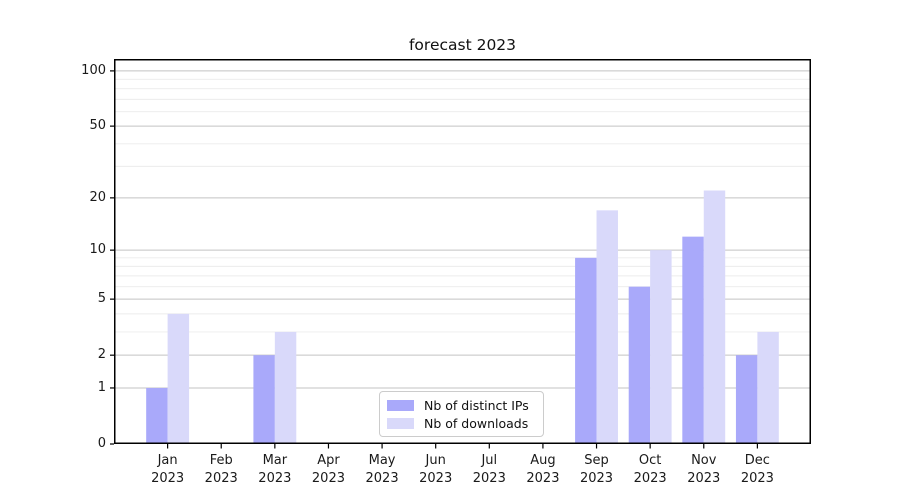 The image size is (900, 500). I want to click on legend-label-distinct-ips: Nb of distinct IPs, so click(476, 405).